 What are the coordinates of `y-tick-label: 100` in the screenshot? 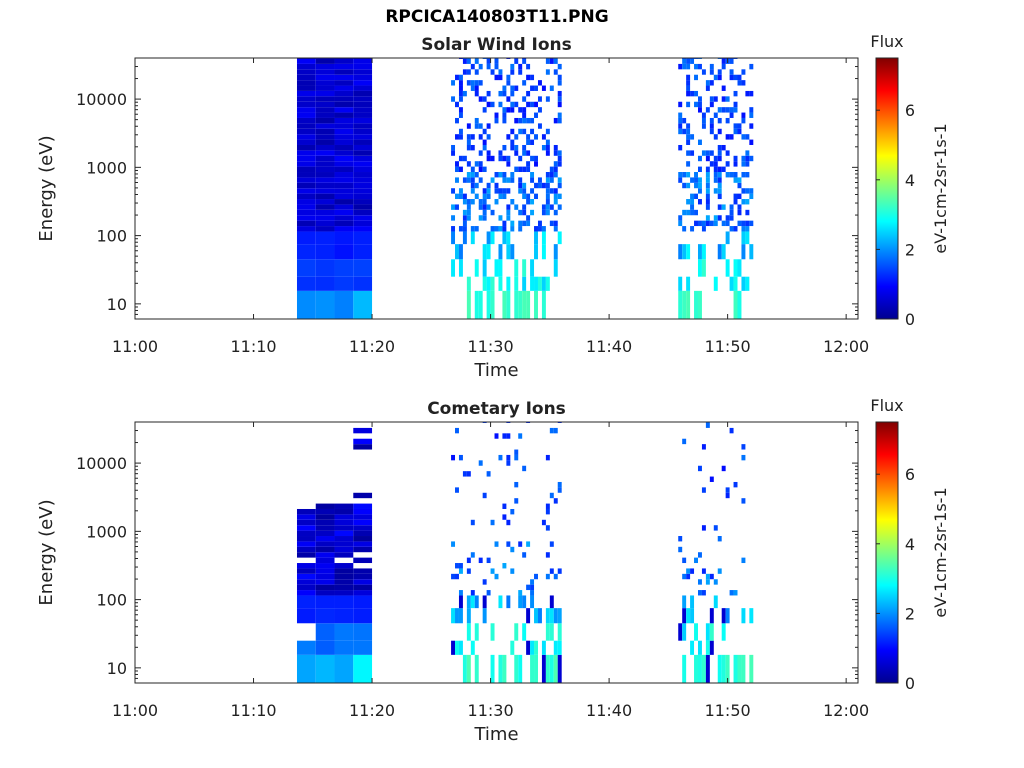 It's located at (111, 236).